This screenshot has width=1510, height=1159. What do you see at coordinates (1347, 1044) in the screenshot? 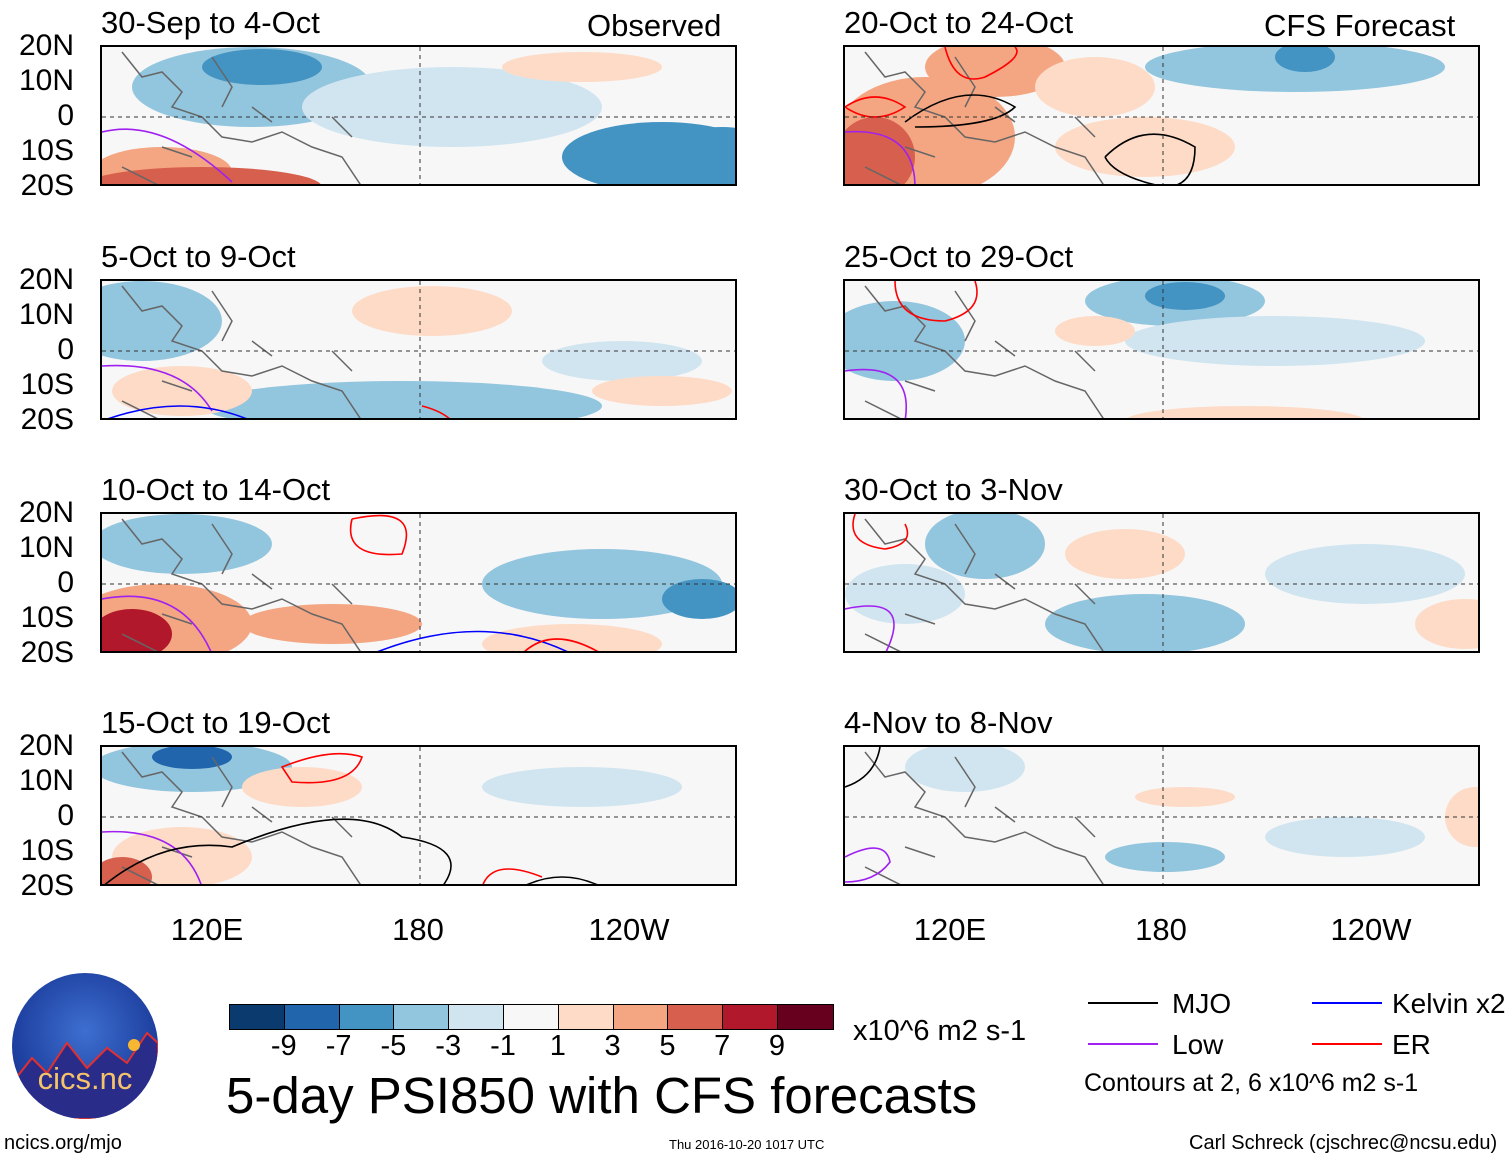
I see `legend-er-line` at bounding box center [1347, 1044].